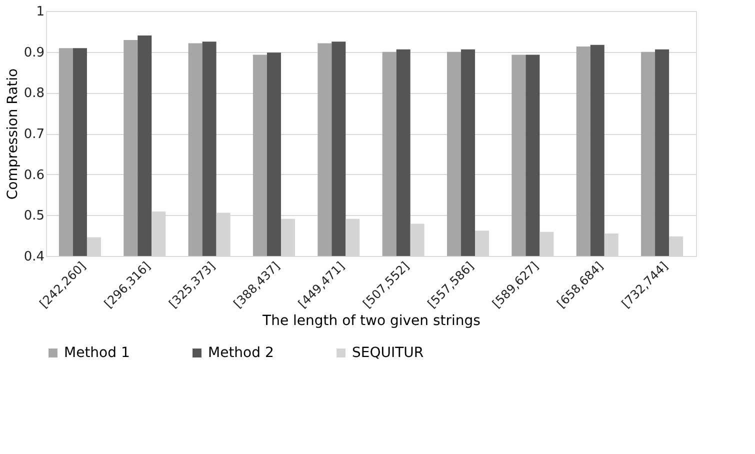 The image size is (755, 454). Describe the element at coordinates (34, 52) in the screenshot. I see `y-tick-label: 0.9` at that location.